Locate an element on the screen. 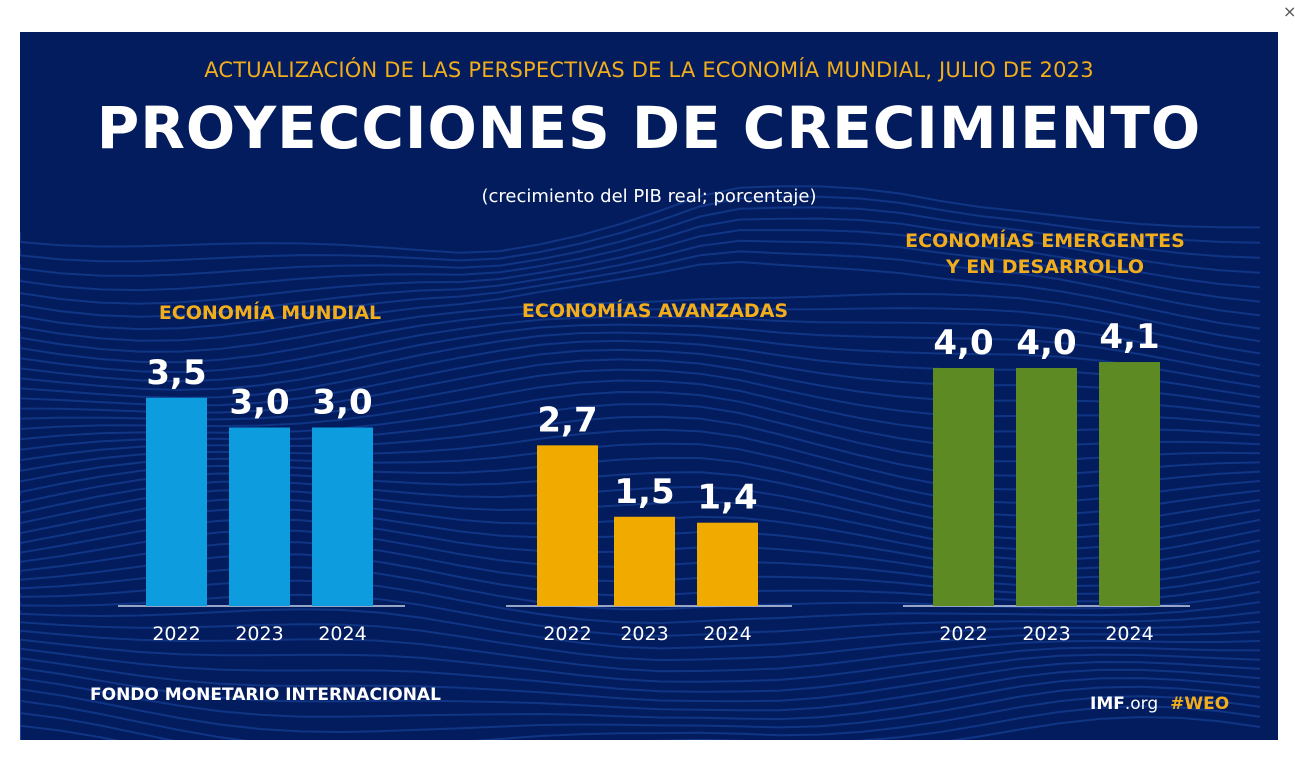 The image size is (1295, 757). data-label-world-2024: 3,0 is located at coordinates (342, 403).